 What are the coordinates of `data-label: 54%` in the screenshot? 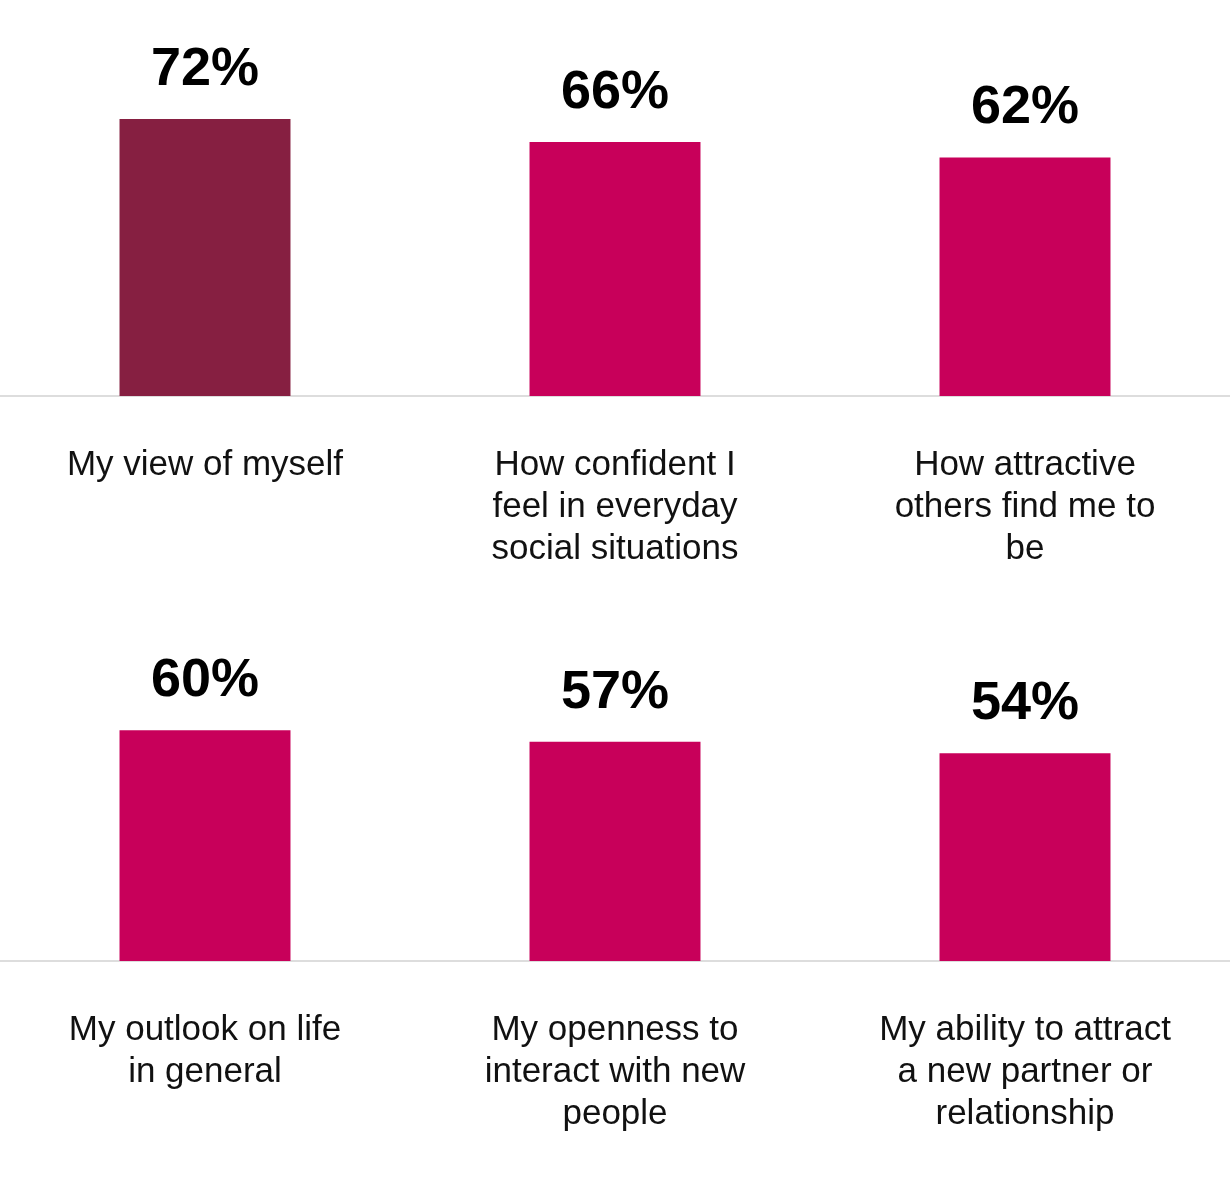 It's located at (1025, 700).